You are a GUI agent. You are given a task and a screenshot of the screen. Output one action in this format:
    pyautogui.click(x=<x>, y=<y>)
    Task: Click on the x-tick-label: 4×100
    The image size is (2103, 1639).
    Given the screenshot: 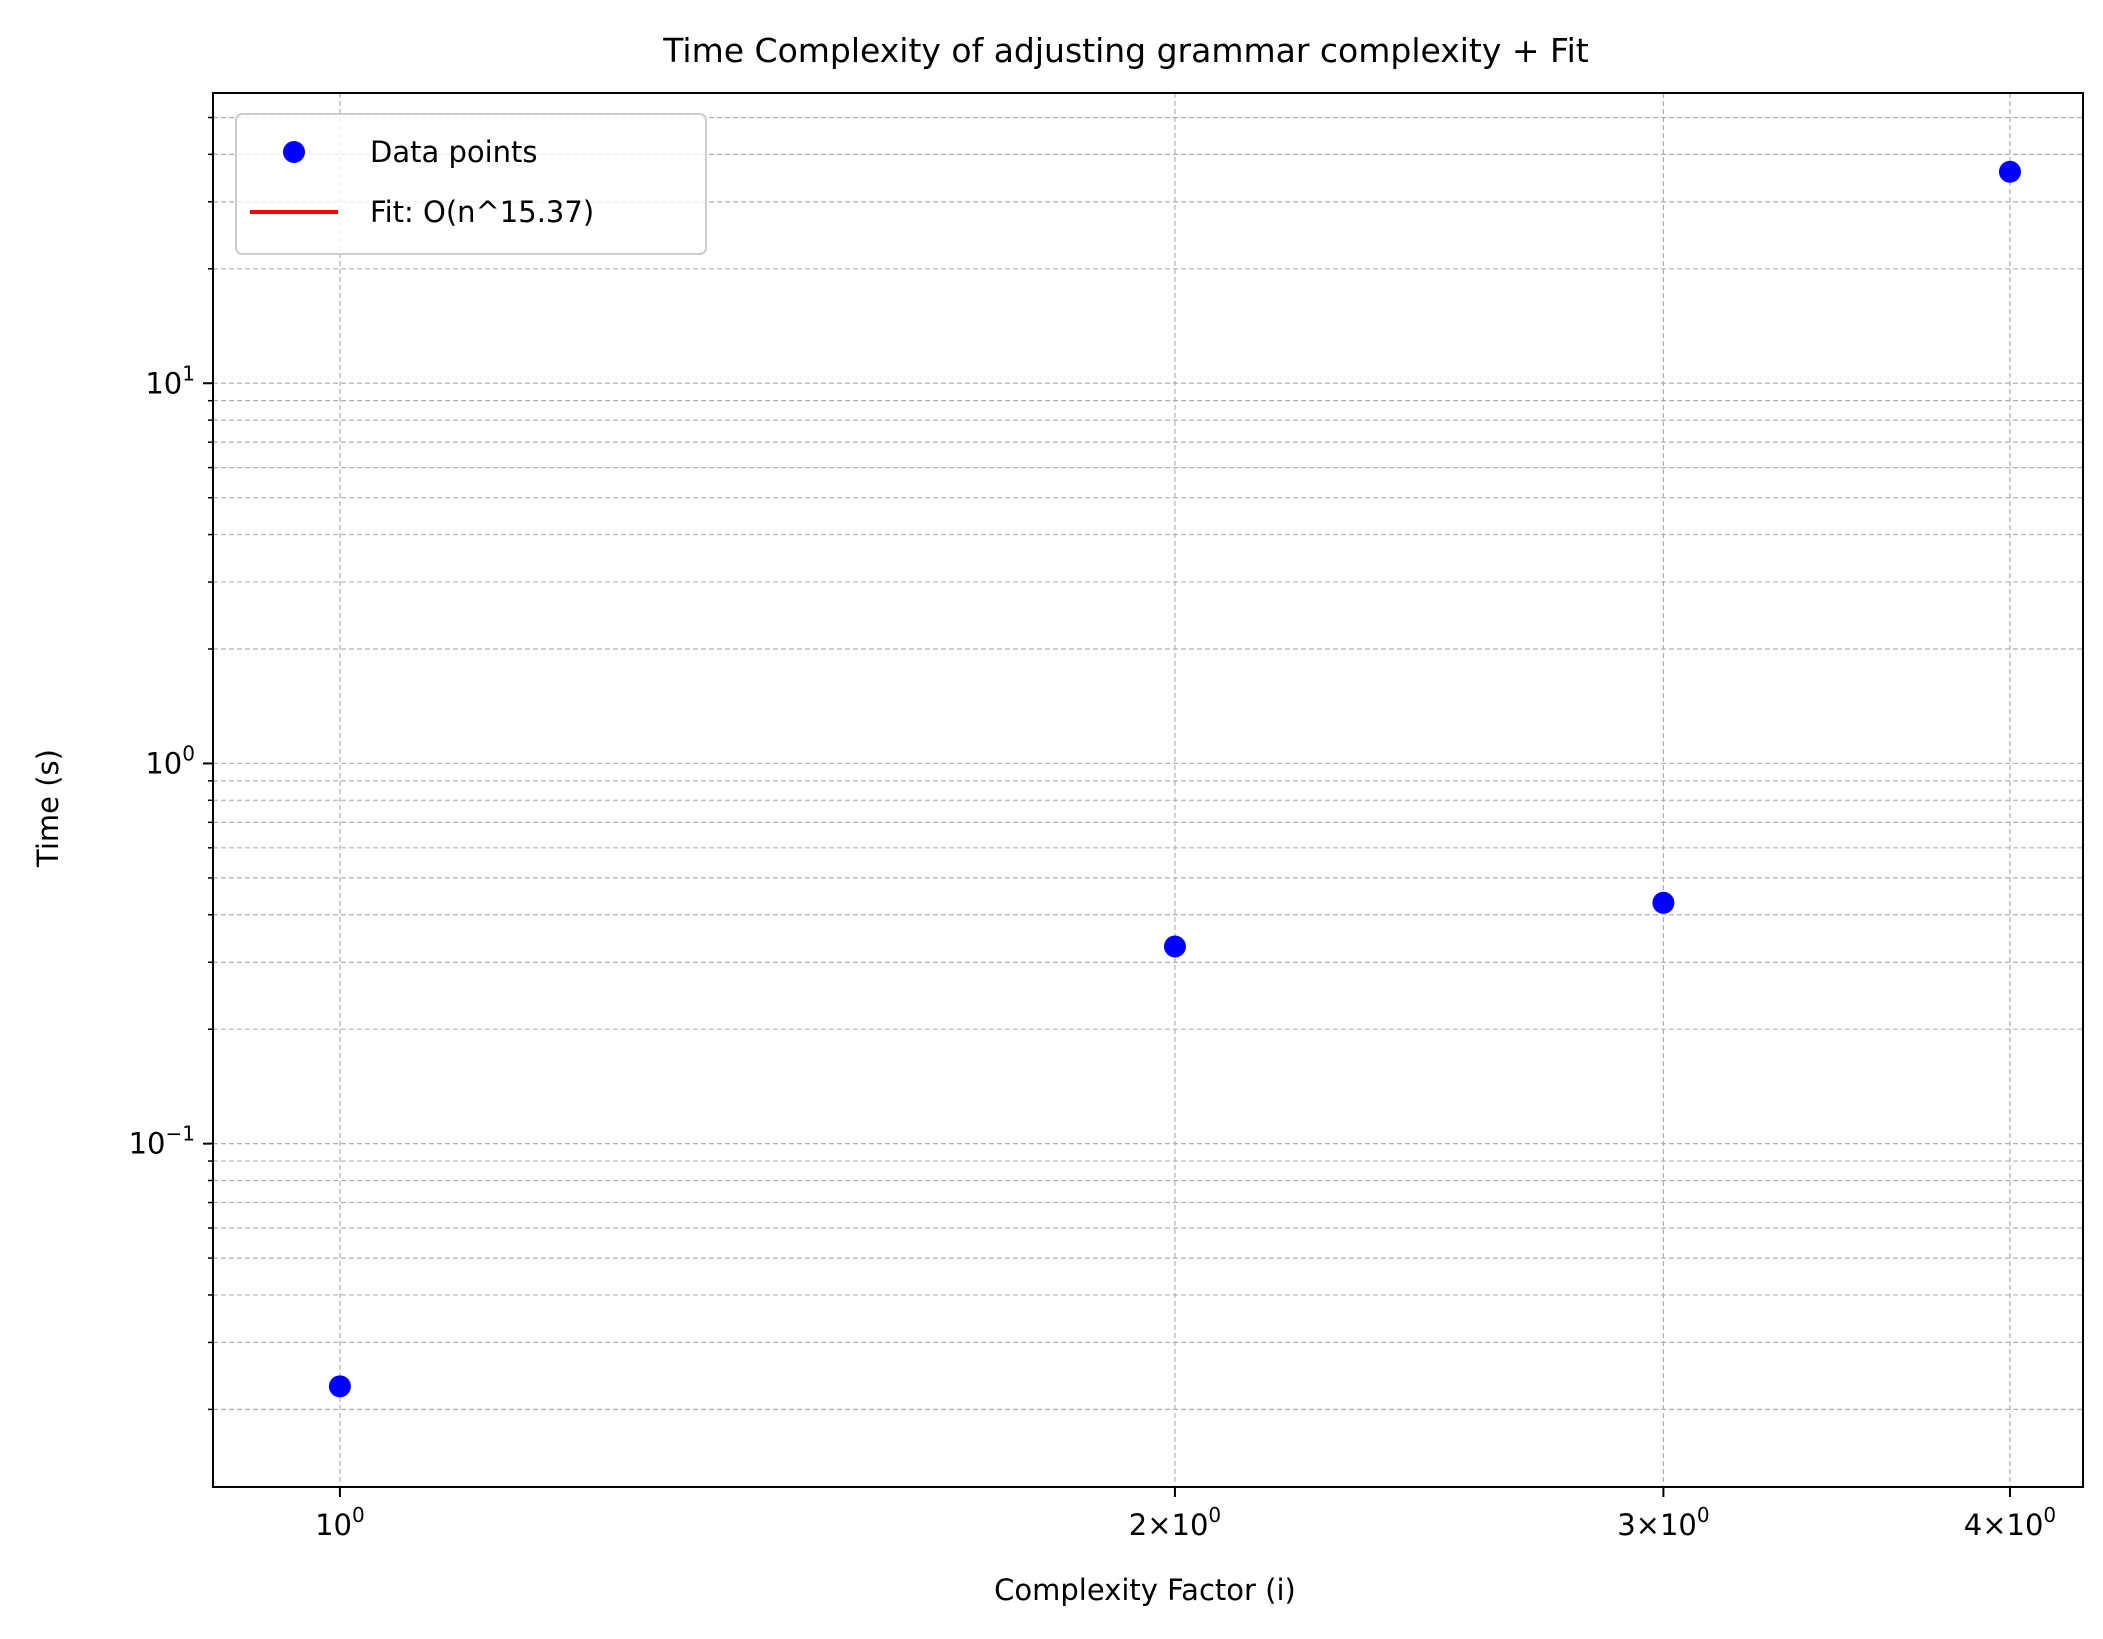 What is the action you would take?
    pyautogui.click(x=2010, y=1522)
    